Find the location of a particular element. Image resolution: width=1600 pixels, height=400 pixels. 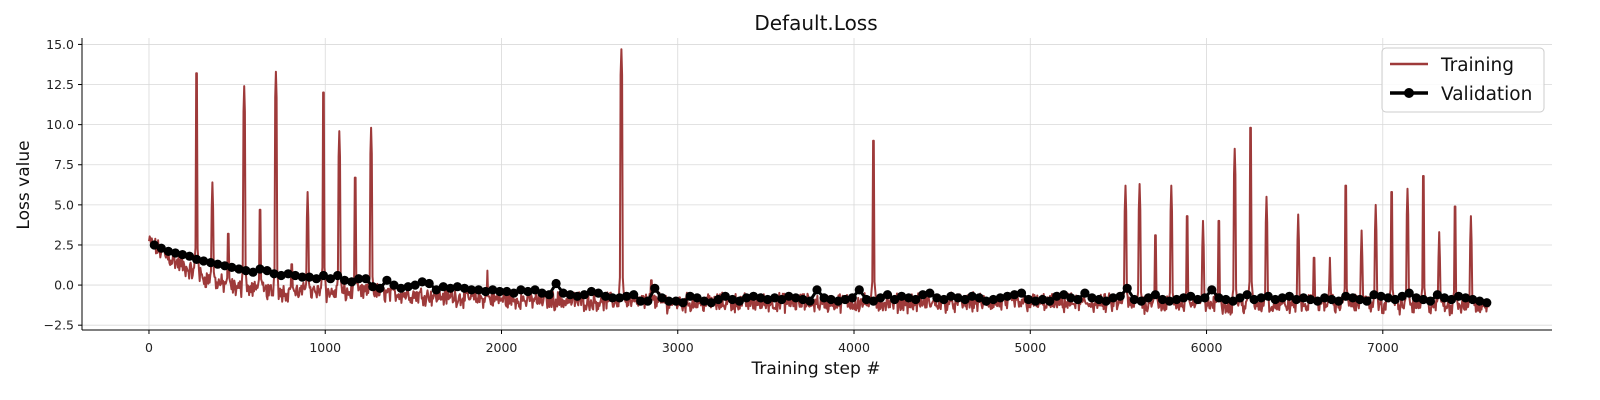

legend-training-label: Training is located at coordinates (1477, 65).